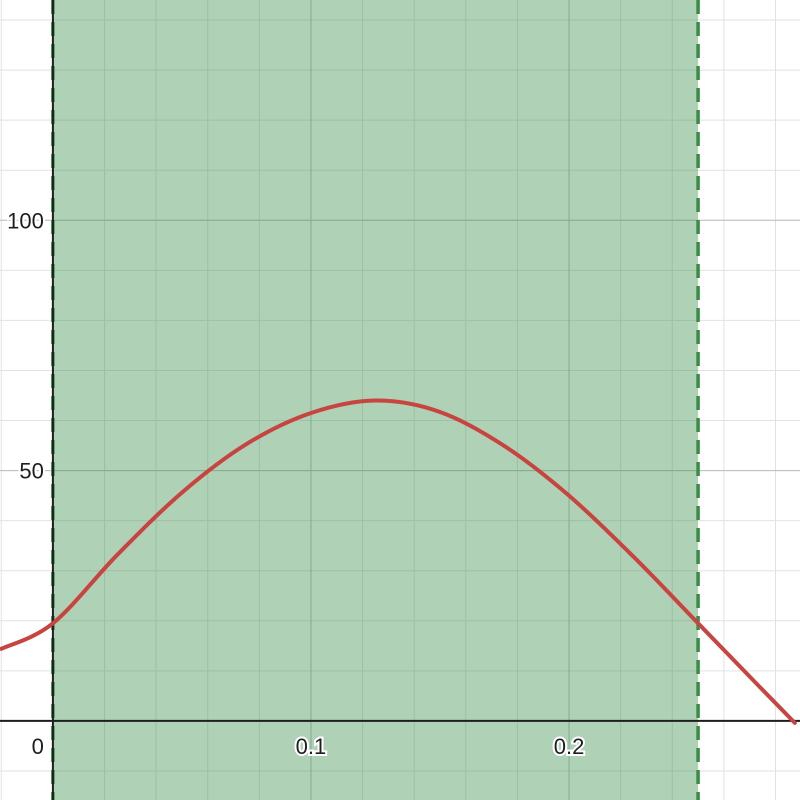  I want to click on x-tick-label: 0.2, so click(569, 746).